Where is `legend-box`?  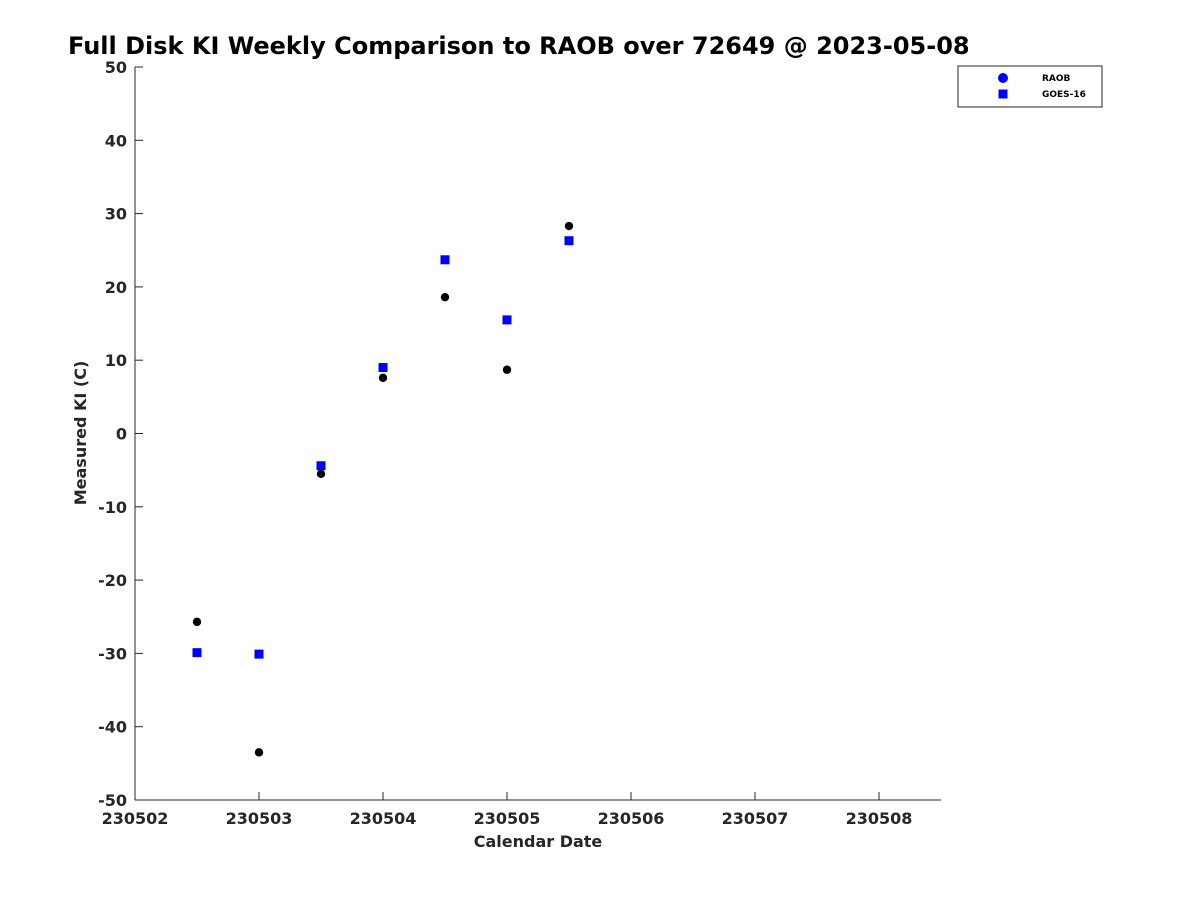
legend-box is located at coordinates (1030, 86).